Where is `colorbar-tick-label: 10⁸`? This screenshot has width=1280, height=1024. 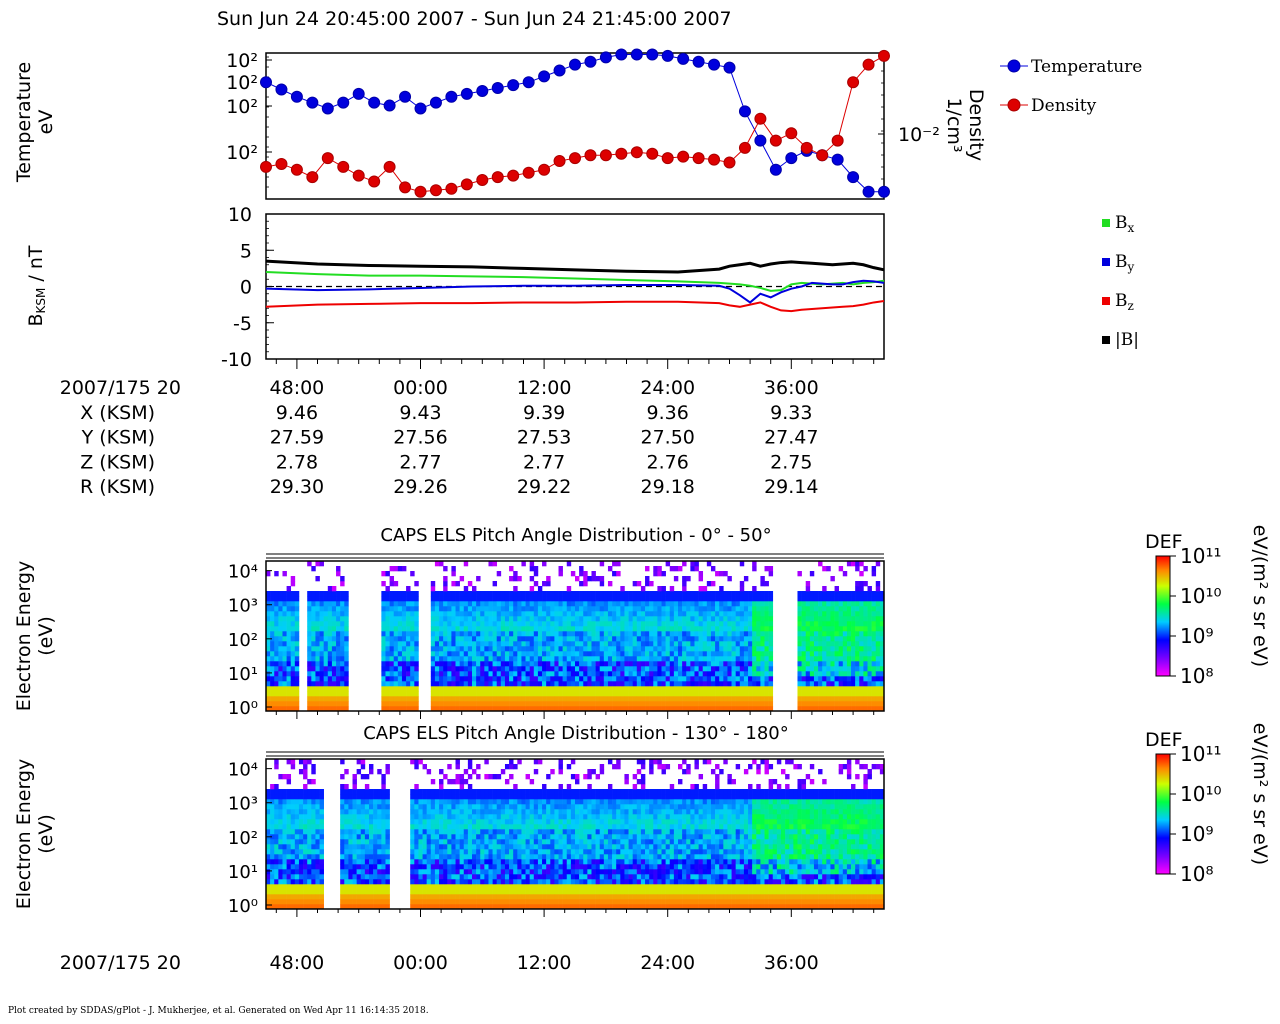 colorbar-tick-label: 10⁸ is located at coordinates (1196, 676).